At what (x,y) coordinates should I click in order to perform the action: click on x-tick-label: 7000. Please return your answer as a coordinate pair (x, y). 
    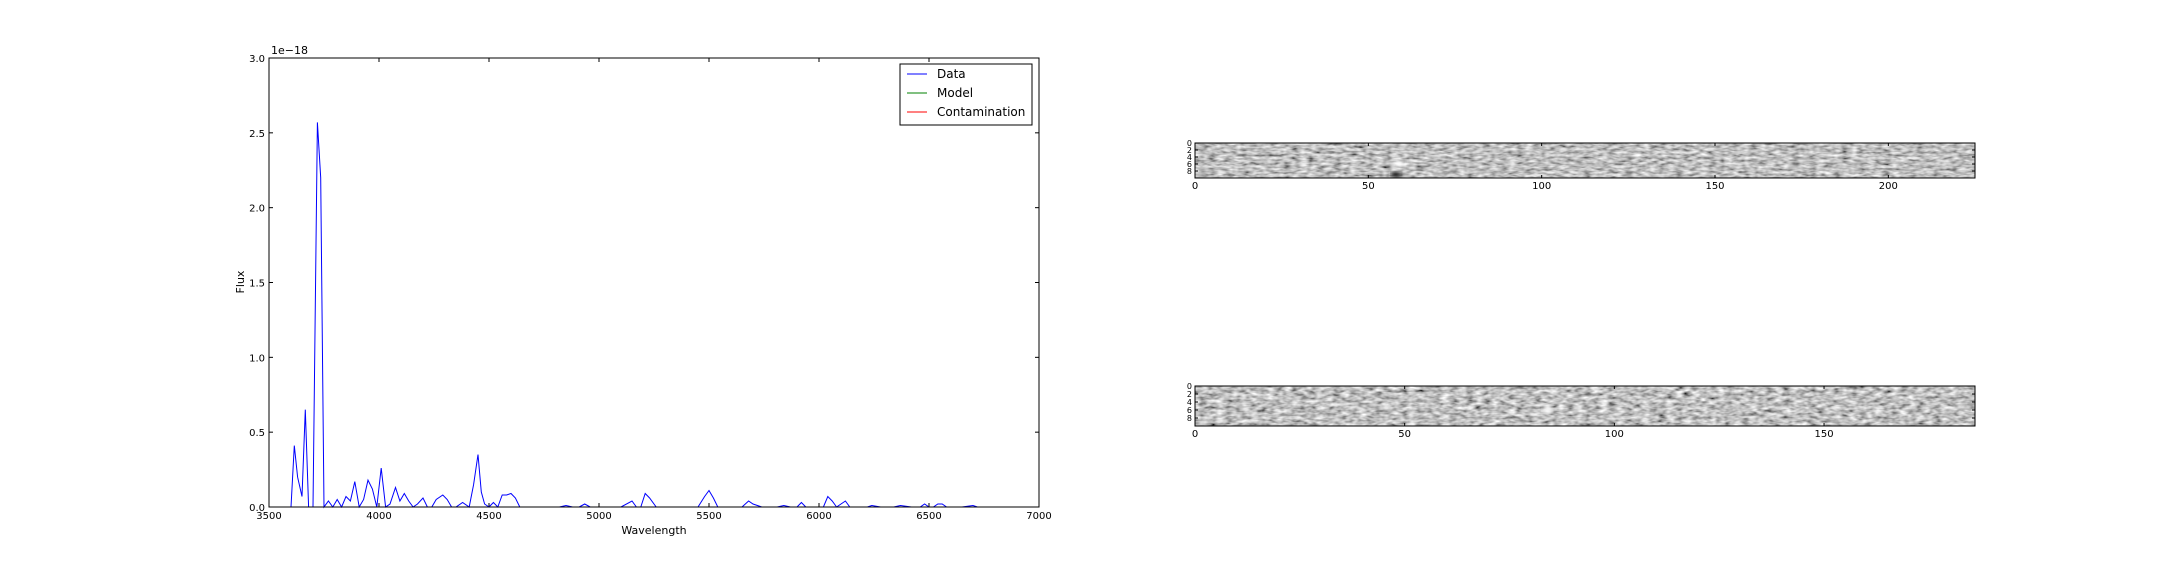
    Looking at the image, I should click on (1038, 516).